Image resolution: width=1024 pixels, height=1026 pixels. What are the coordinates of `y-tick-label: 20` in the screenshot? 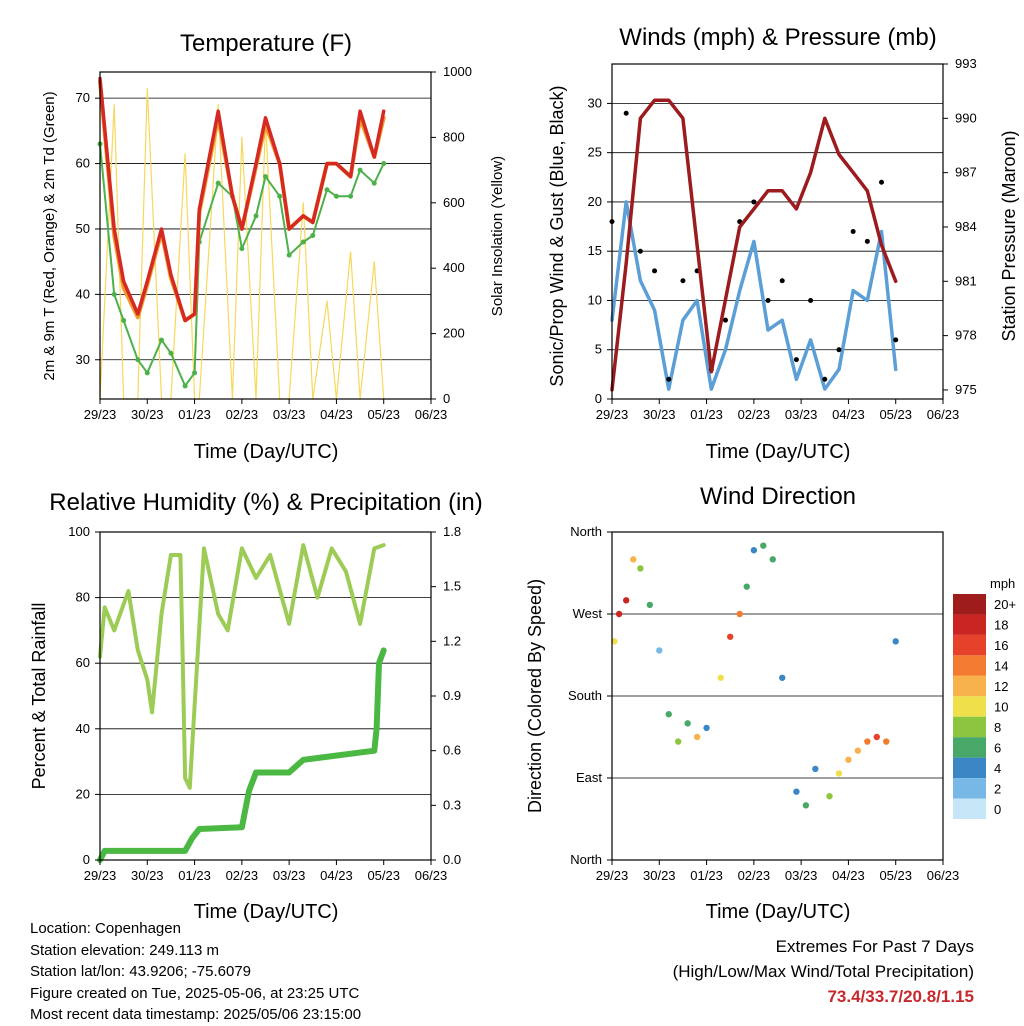 It's located at (595, 201).